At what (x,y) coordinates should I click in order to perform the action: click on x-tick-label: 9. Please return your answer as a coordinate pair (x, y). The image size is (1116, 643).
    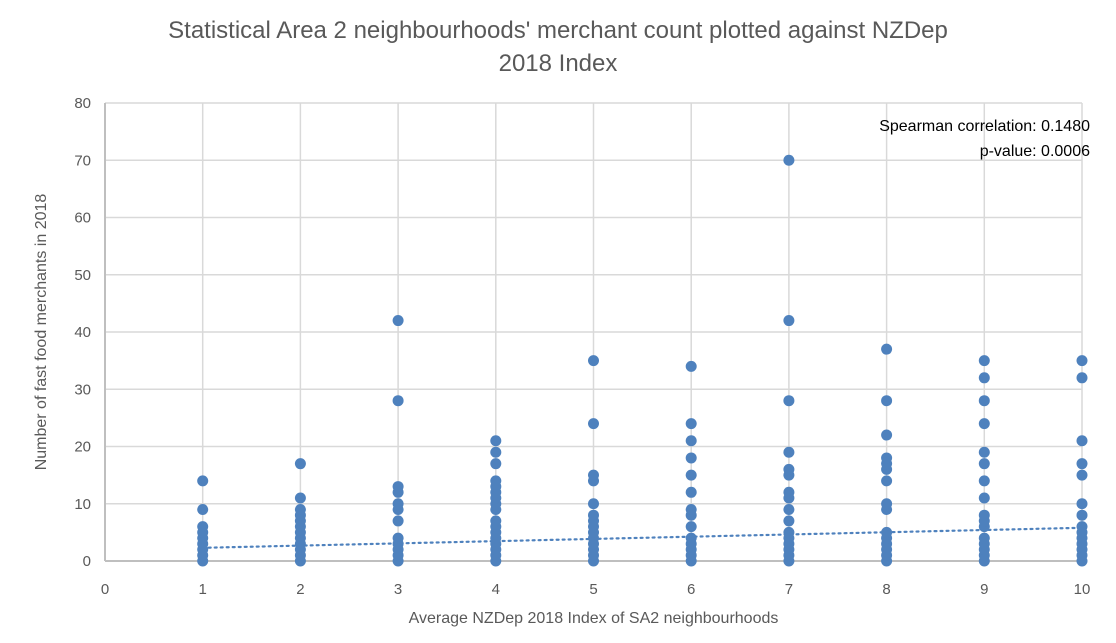
    Looking at the image, I should click on (984, 589).